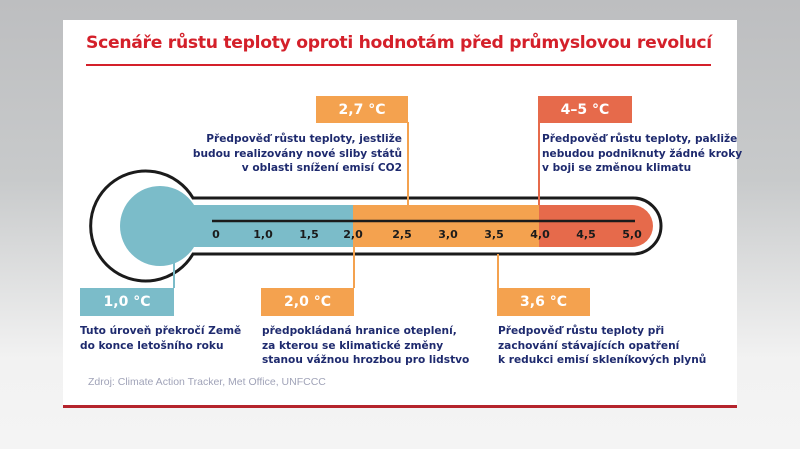 This screenshot has width=800, height=449. I want to click on tick-label: 4,0, so click(540, 234).